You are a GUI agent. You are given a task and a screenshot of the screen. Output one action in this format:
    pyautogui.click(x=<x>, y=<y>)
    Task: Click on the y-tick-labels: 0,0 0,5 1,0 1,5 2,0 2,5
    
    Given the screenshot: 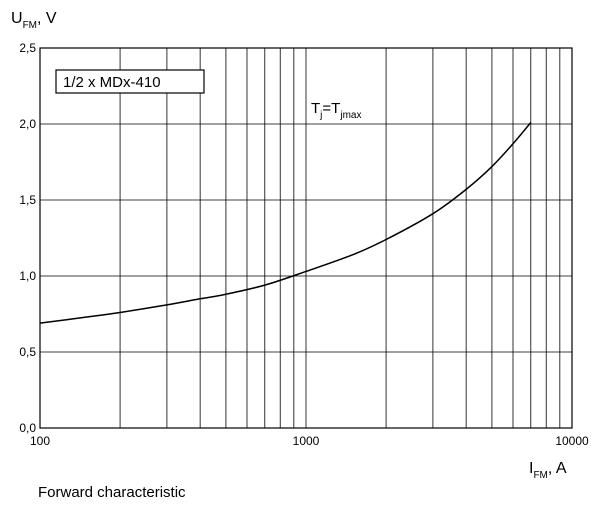 What is the action you would take?
    pyautogui.click(x=27, y=238)
    